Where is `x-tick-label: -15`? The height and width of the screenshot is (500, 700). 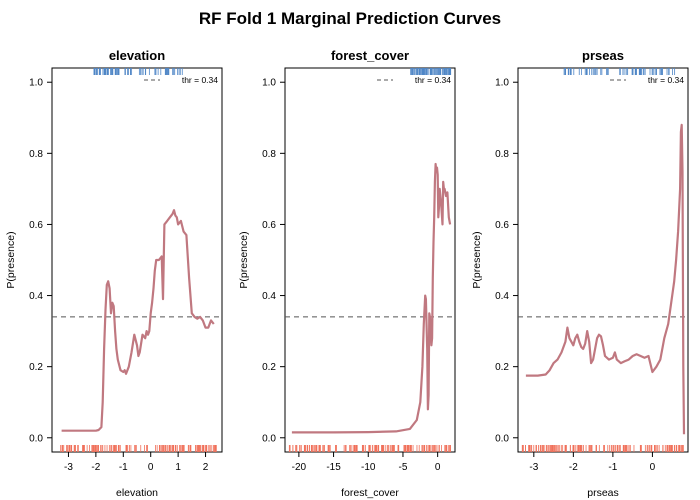
x-tick-label: -15 is located at coordinates (333, 467).